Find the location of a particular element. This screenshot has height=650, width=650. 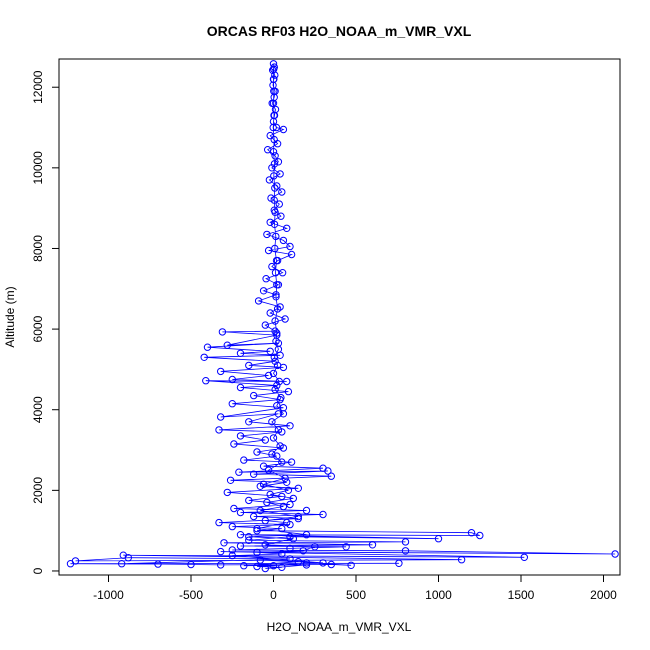

x-axis: -1000 -500 0 500 1000 1500 2000 is located at coordinates (355, 588).